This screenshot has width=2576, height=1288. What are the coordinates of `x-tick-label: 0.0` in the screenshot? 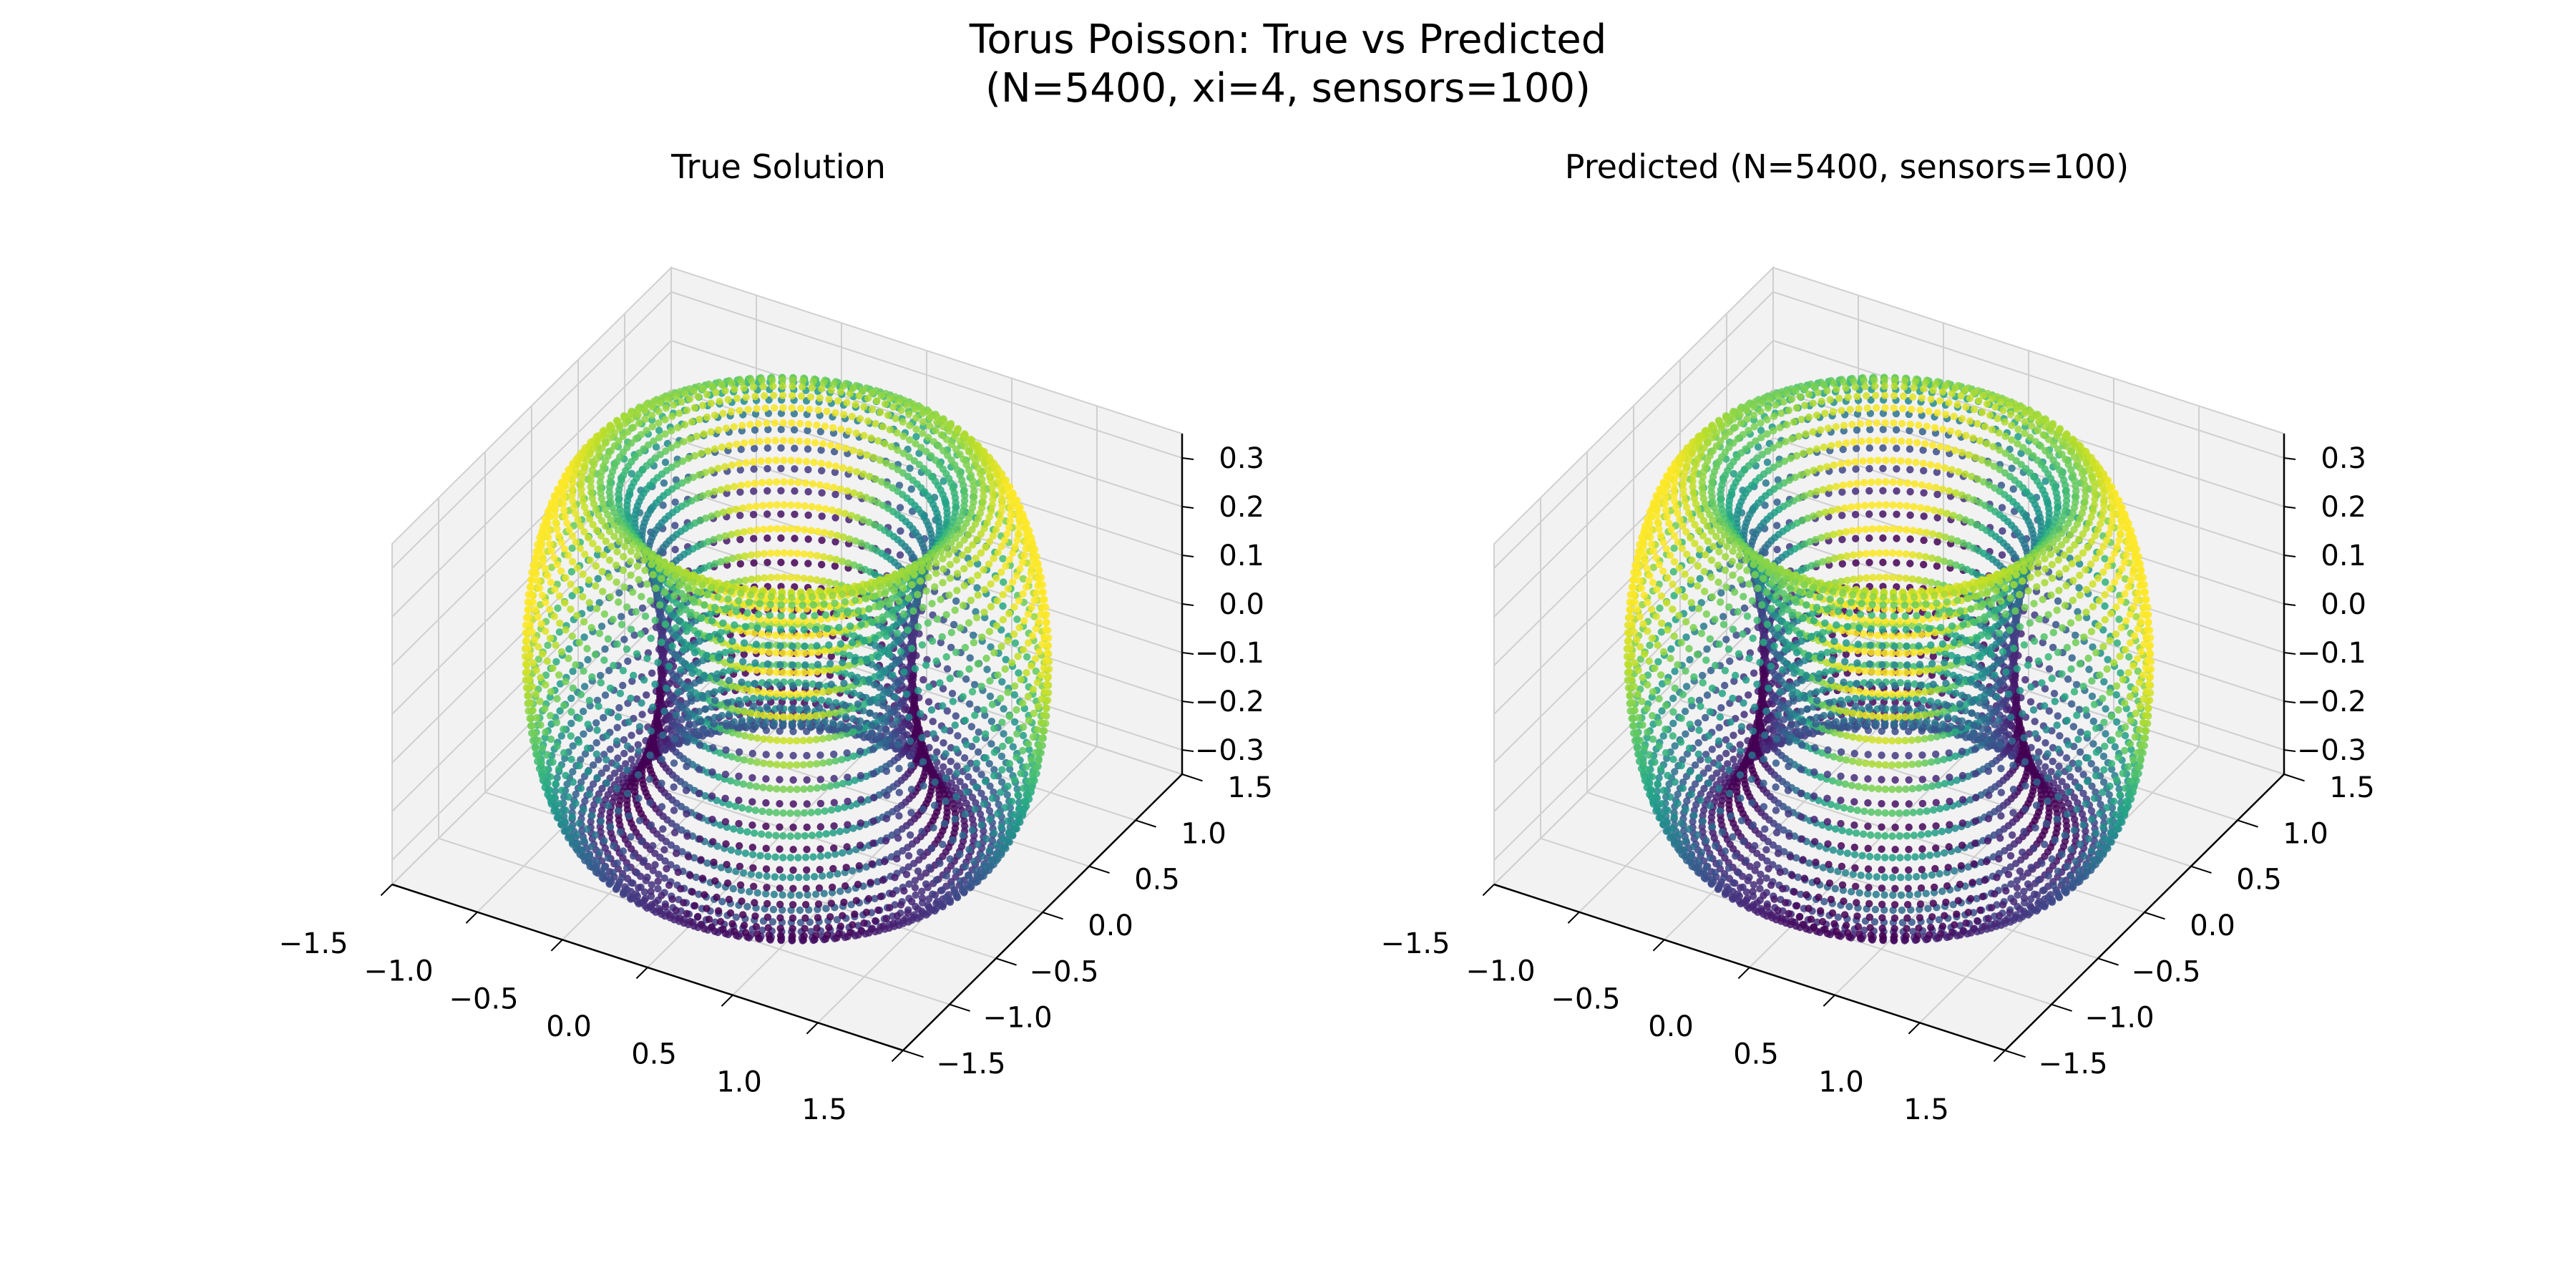 It's located at (569, 1026).